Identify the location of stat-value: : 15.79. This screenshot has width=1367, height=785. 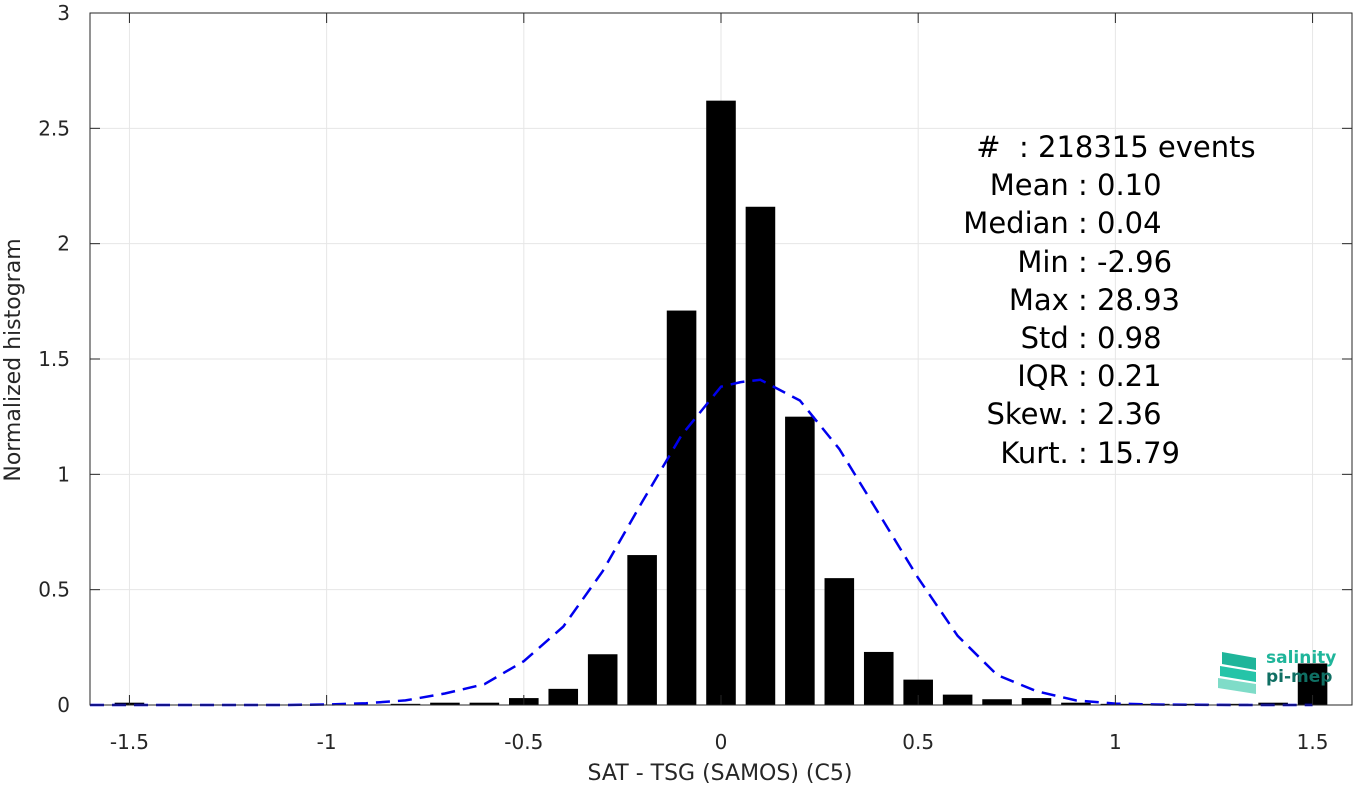
(1129, 452).